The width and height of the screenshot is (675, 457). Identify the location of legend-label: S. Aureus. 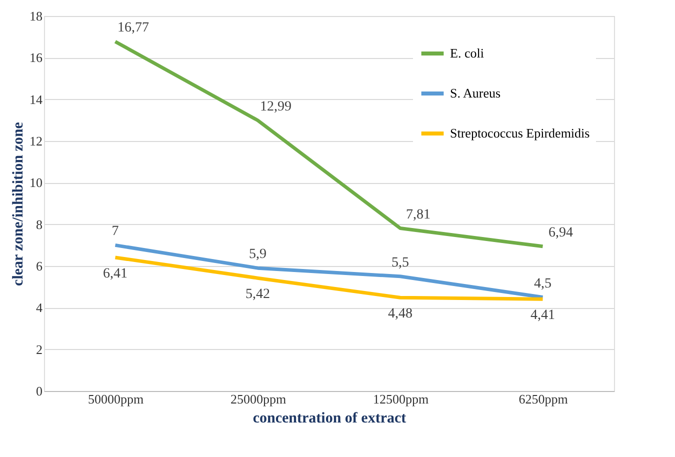
(475, 93).